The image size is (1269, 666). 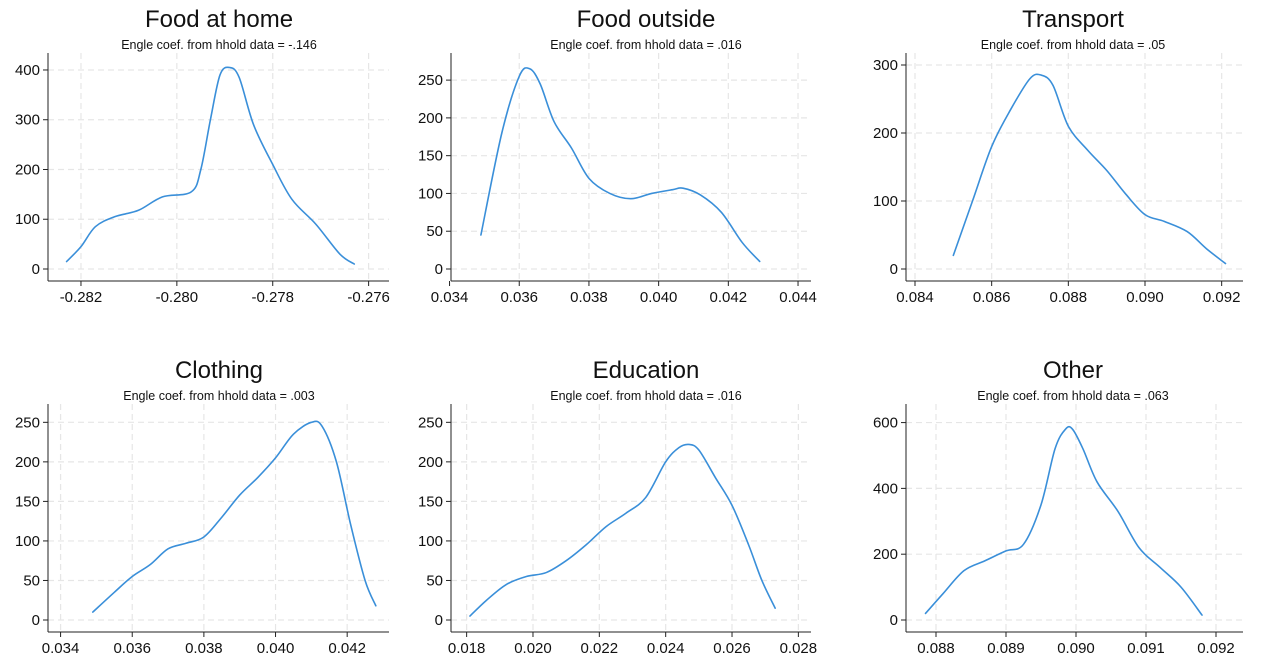 I want to click on x-tick-label: 0.044, so click(x=798, y=297).